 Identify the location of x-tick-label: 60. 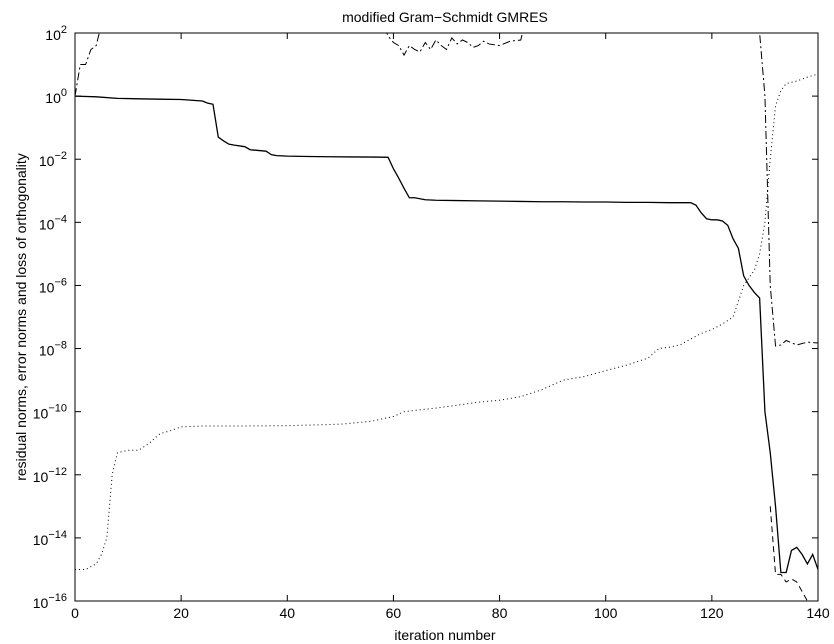
(394, 613).